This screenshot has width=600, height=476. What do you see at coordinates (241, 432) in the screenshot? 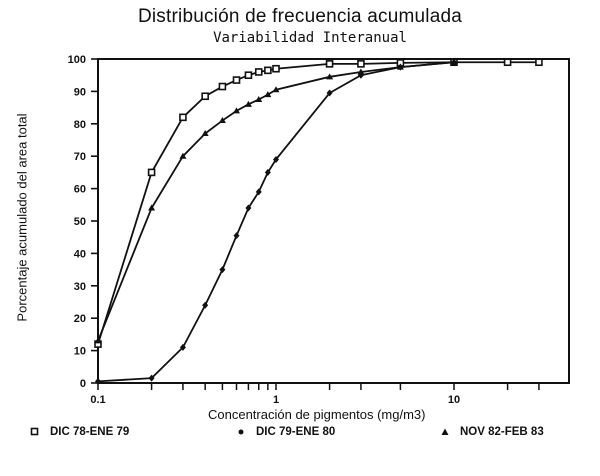
I see `diamond-marker-icon` at bounding box center [241, 432].